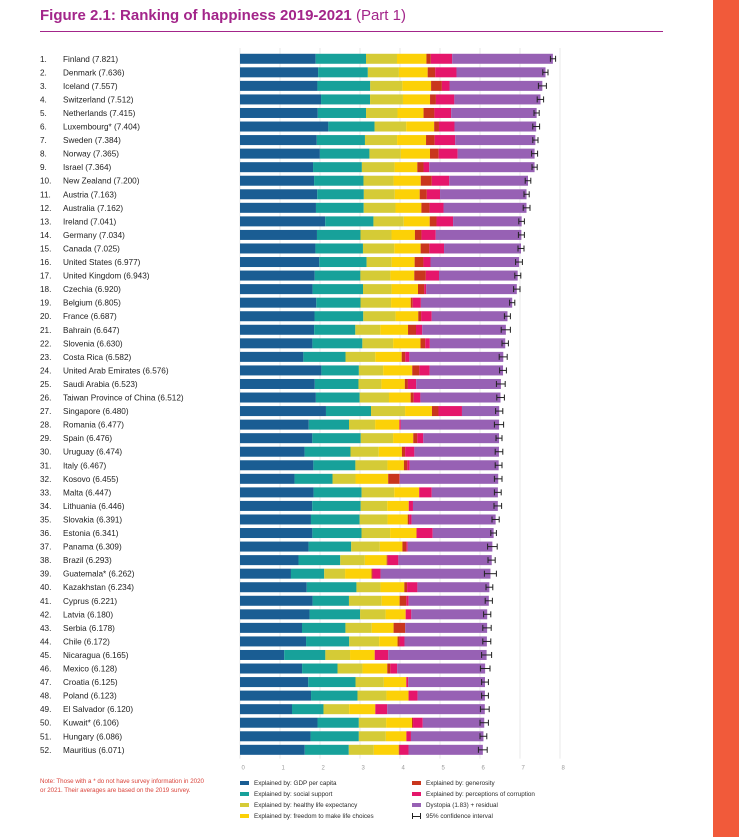  What do you see at coordinates (92, 303) in the screenshot?
I see `country-label: Belgium (6.805)` at bounding box center [92, 303].